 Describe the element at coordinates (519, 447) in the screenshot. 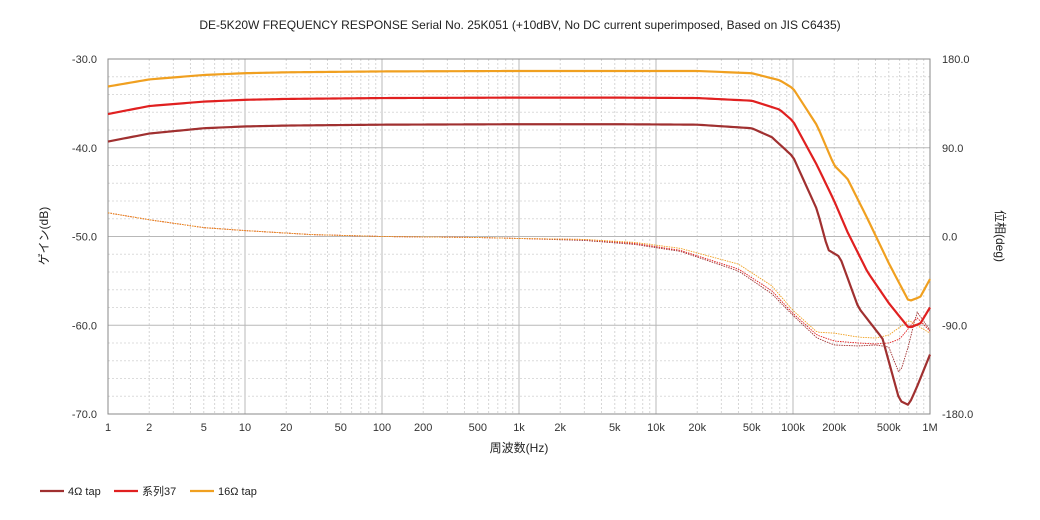

I see `x-axis-label: 周波数(Hz)` at that location.